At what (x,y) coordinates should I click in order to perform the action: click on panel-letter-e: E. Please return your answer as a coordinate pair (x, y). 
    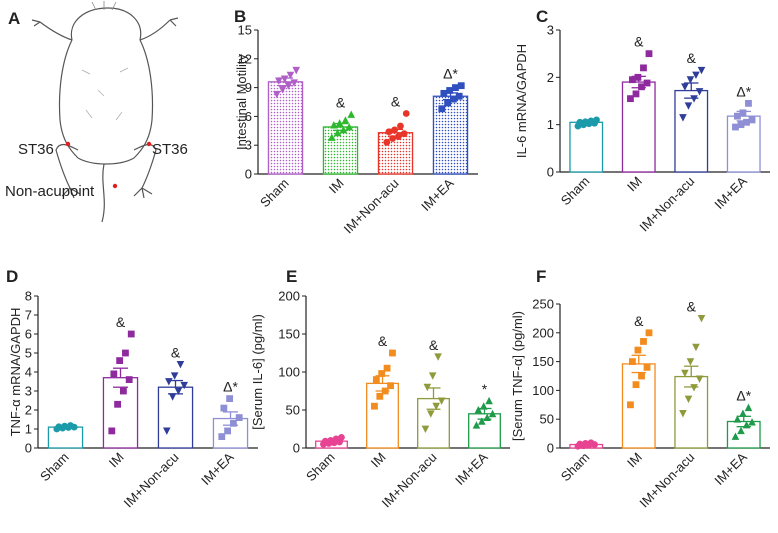
    Looking at the image, I should click on (291, 276).